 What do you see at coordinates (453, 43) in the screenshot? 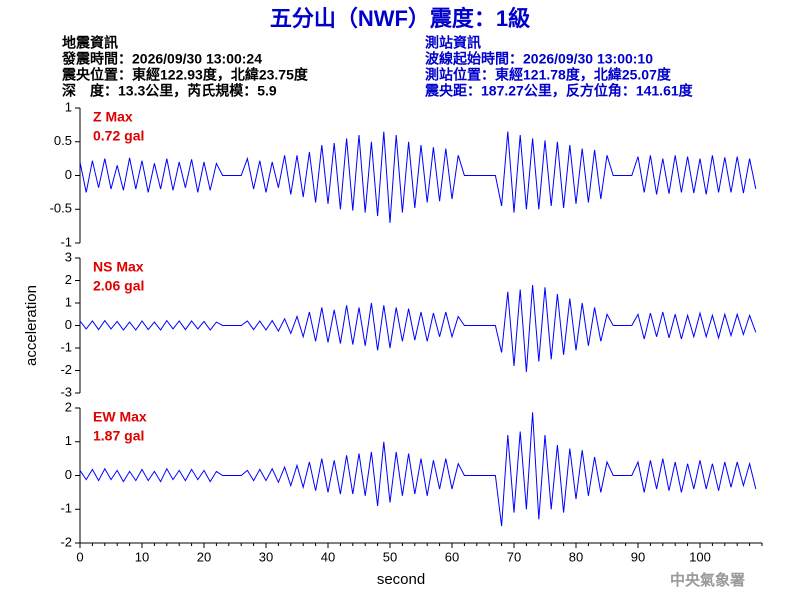
I see `info-line: 測站資訊` at bounding box center [453, 43].